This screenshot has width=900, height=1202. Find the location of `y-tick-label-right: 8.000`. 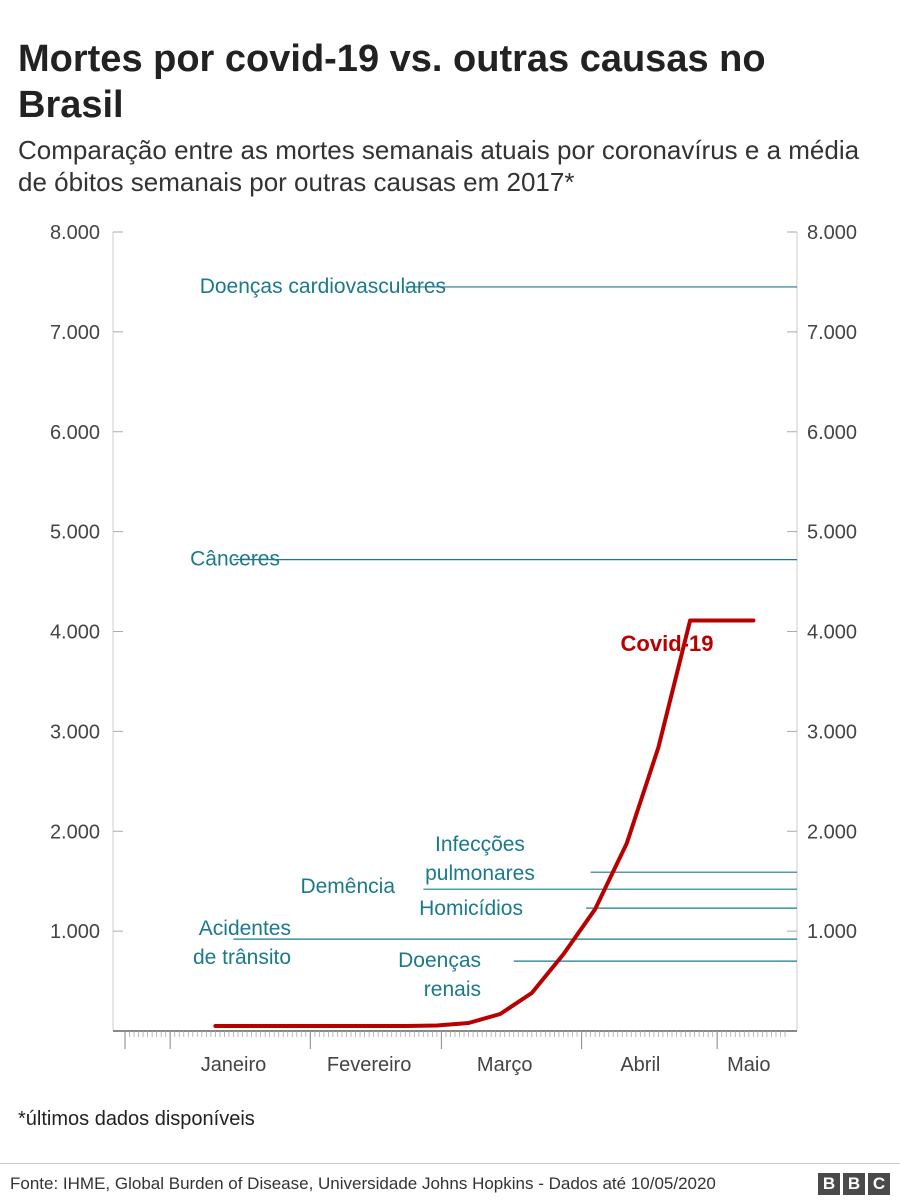

y-tick-label-right: 8.000 is located at coordinates (832, 233).